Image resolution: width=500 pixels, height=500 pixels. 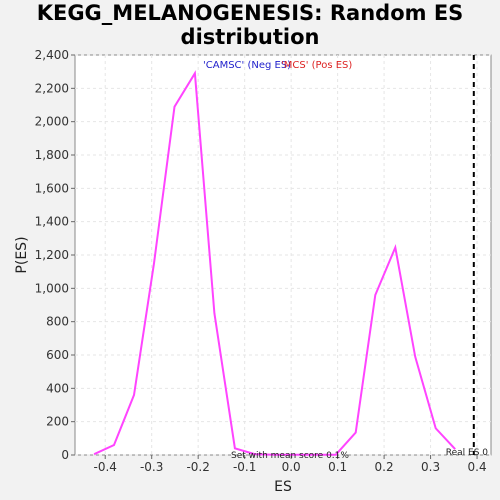 I want to click on x-tick-label: -0.1, so click(x=244, y=467).